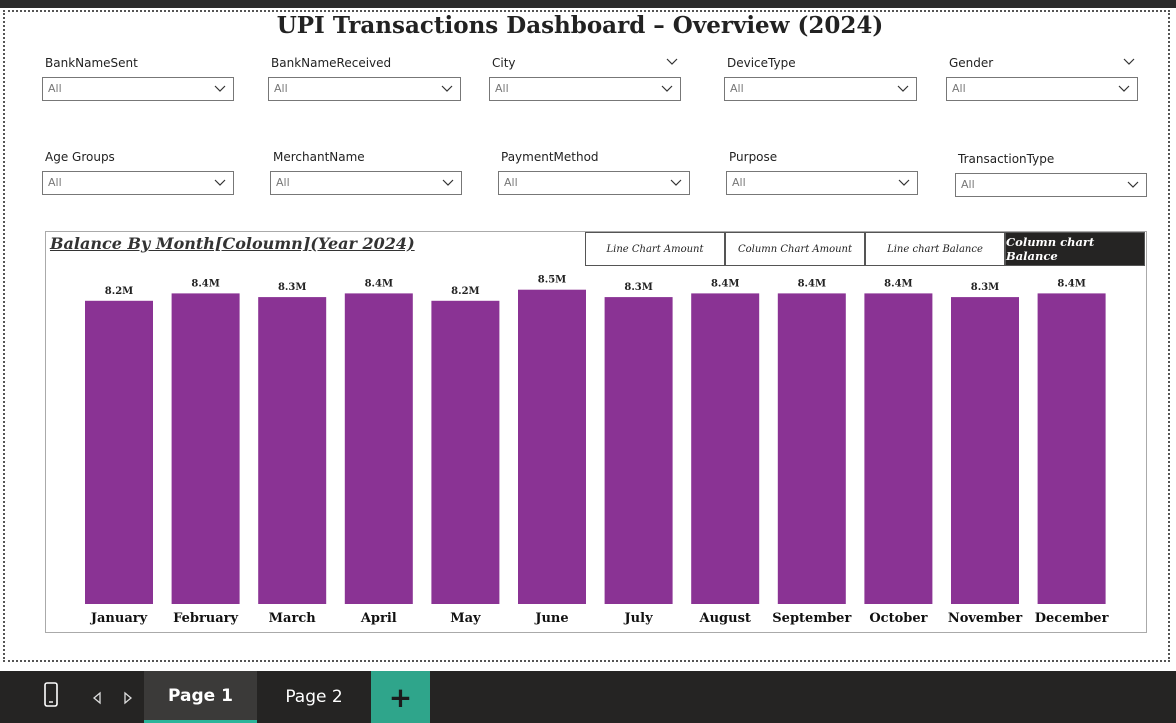 The width and height of the screenshot is (1176, 723). Describe the element at coordinates (97, 697) in the screenshot. I see `prev-page-icon` at that location.